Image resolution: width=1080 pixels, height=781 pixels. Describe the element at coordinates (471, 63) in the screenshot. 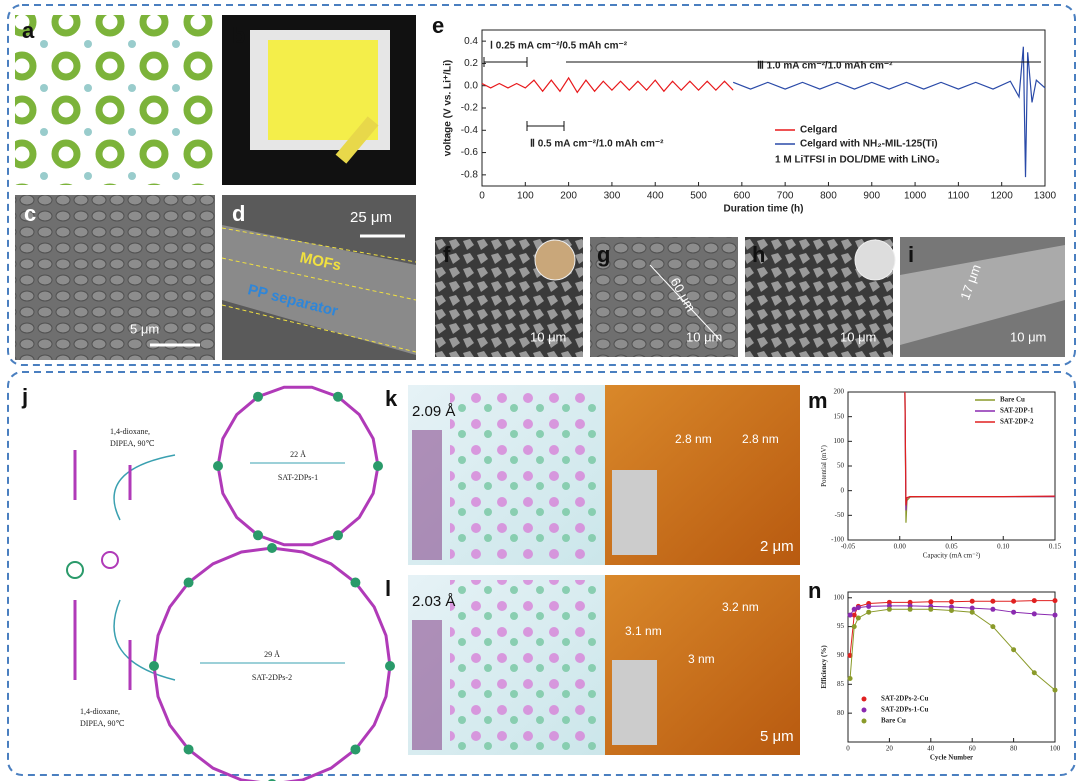

I see `y-tick-label: 0.2` at that location.